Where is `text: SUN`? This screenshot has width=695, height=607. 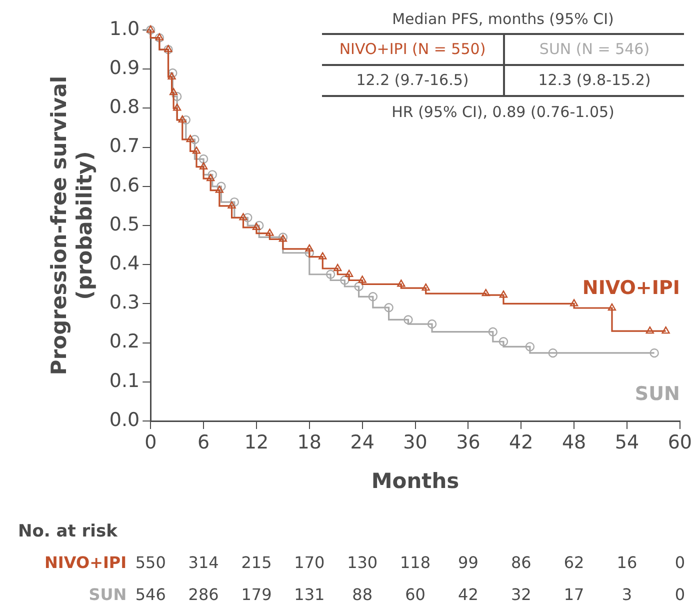 text: SUN is located at coordinates (107, 594).